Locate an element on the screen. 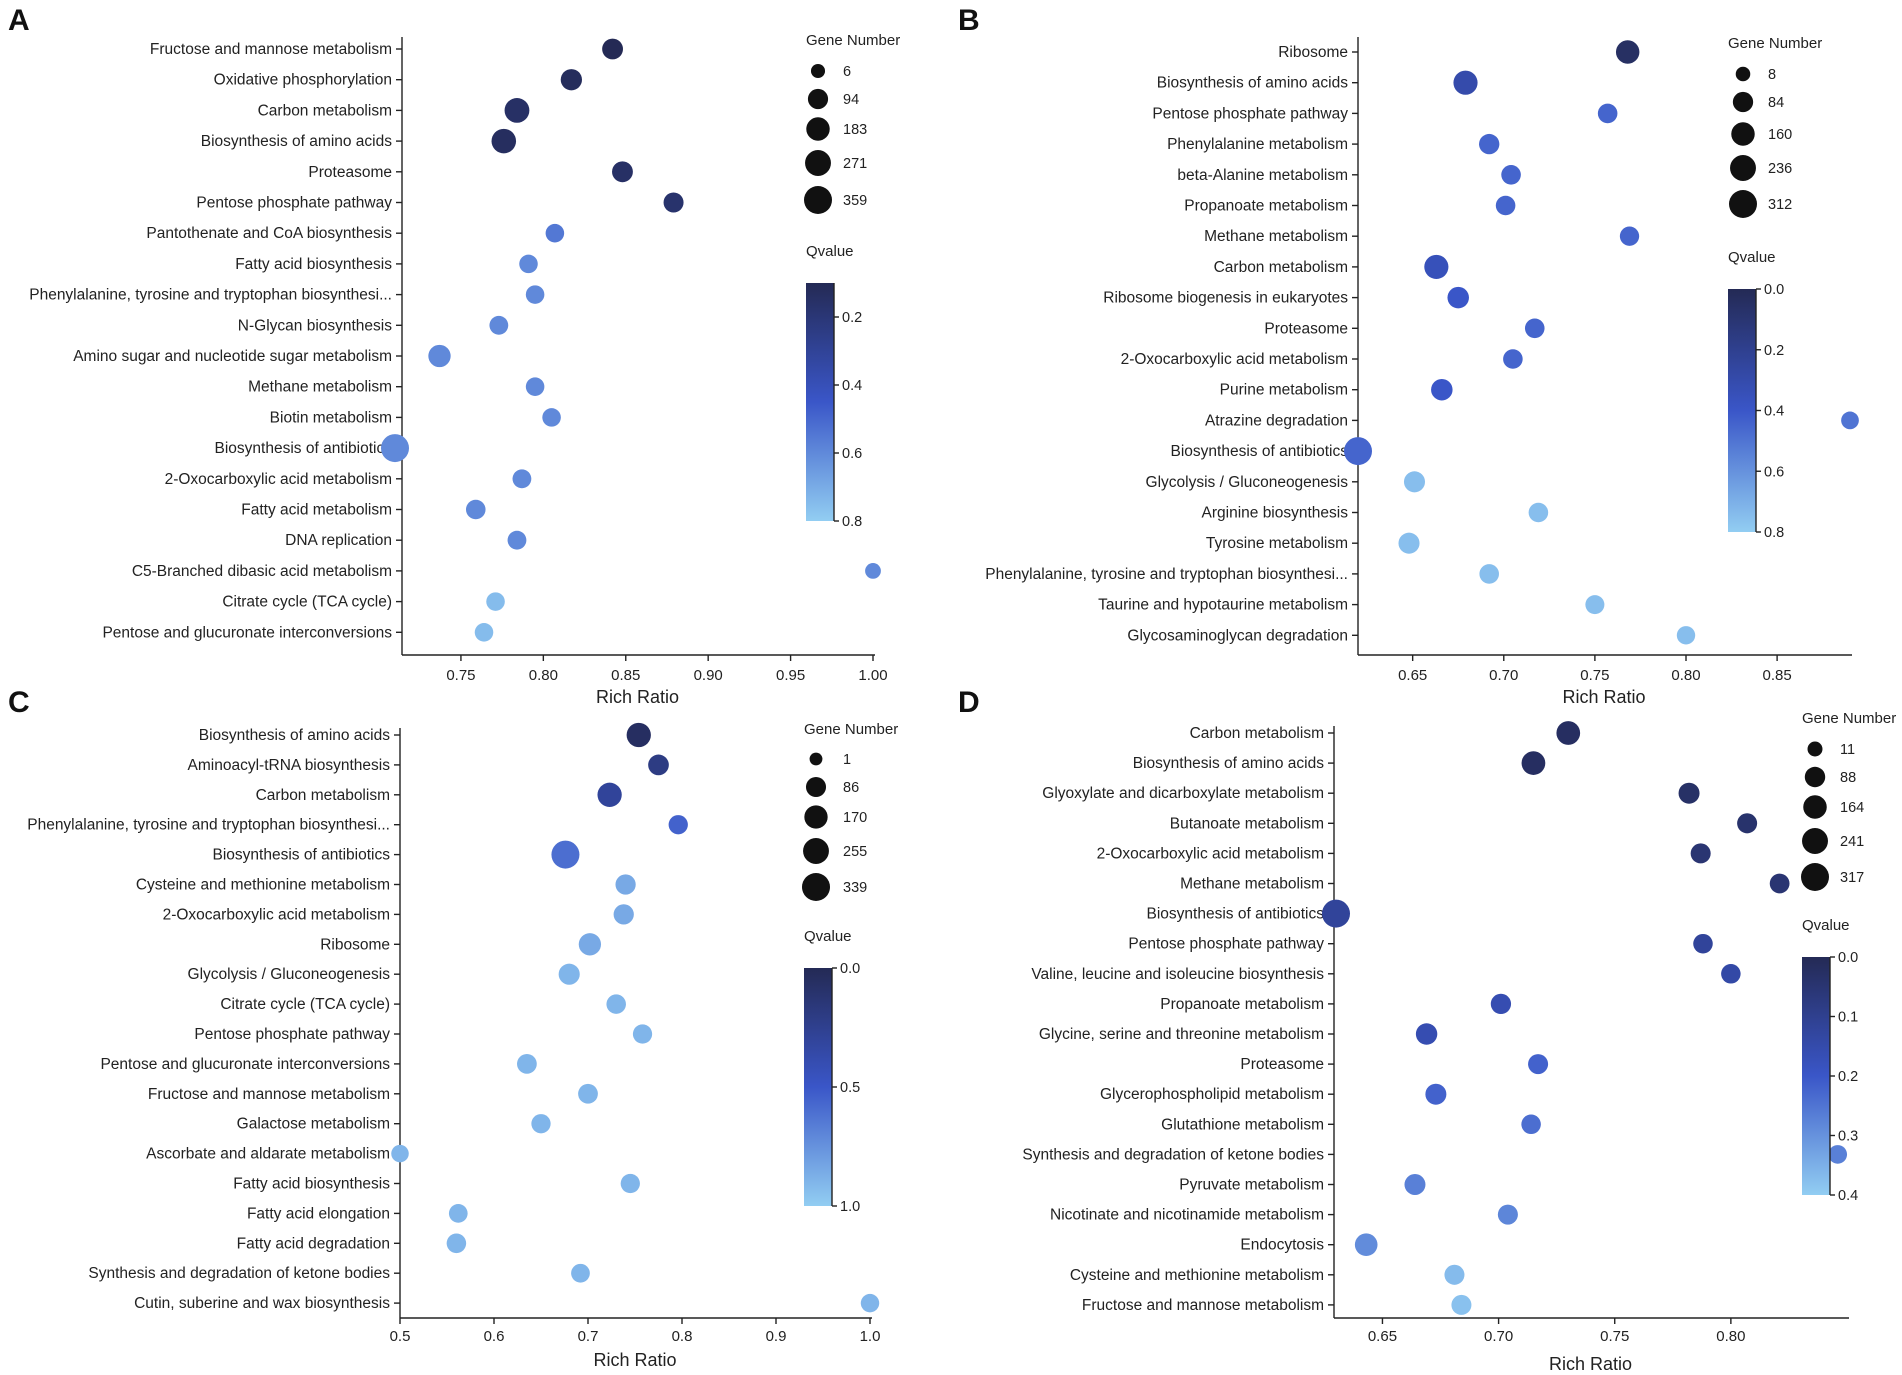  size-legend-label: 241 is located at coordinates (1852, 842).